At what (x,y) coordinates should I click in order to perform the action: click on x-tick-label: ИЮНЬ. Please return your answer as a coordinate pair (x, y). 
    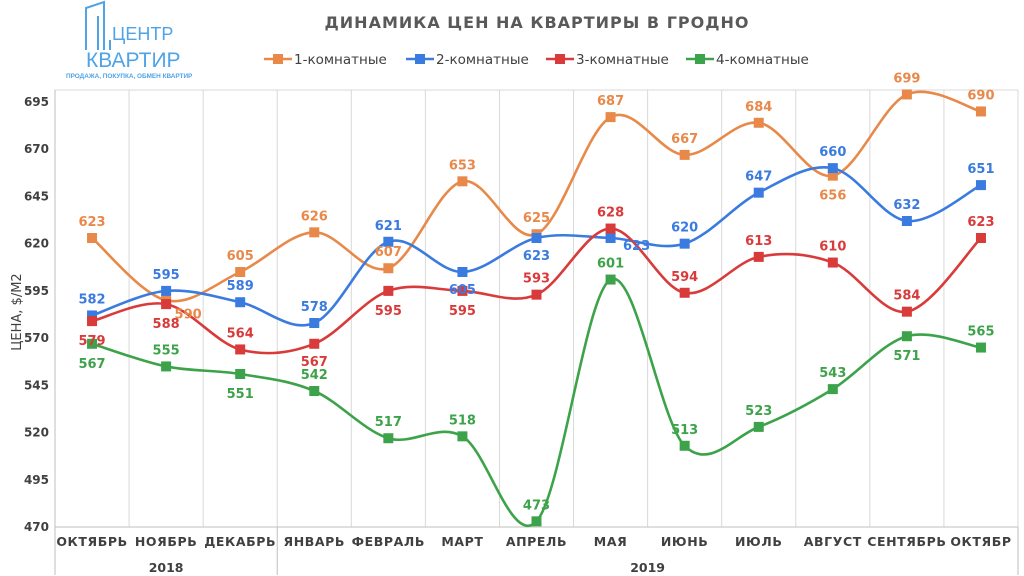
    Looking at the image, I should click on (685, 541).